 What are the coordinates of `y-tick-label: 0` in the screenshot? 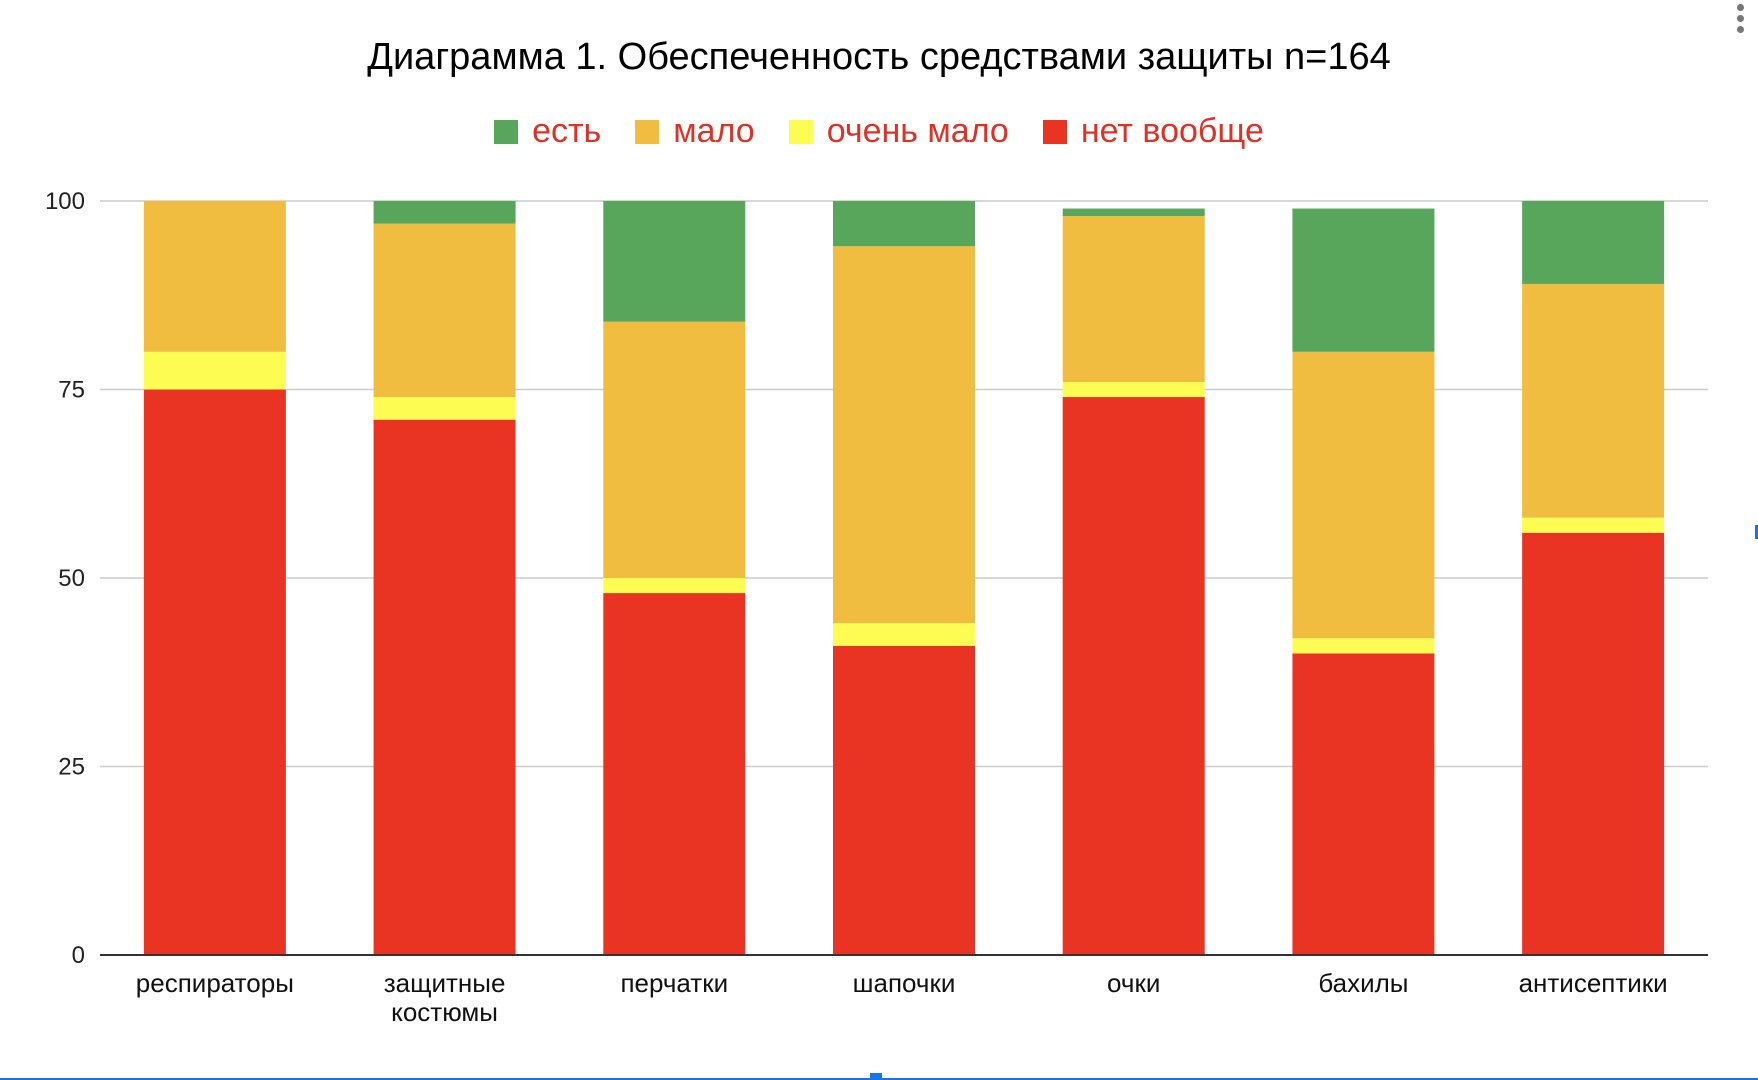 It's located at (78, 955).